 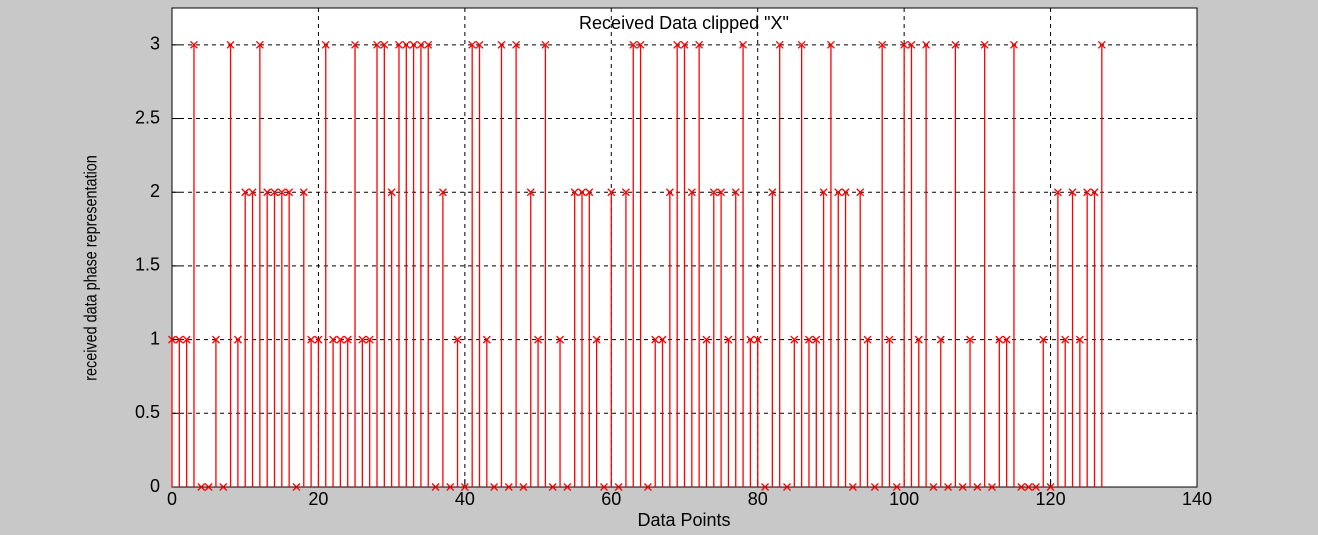 I want to click on x-tick-label: 0, so click(x=172, y=499).